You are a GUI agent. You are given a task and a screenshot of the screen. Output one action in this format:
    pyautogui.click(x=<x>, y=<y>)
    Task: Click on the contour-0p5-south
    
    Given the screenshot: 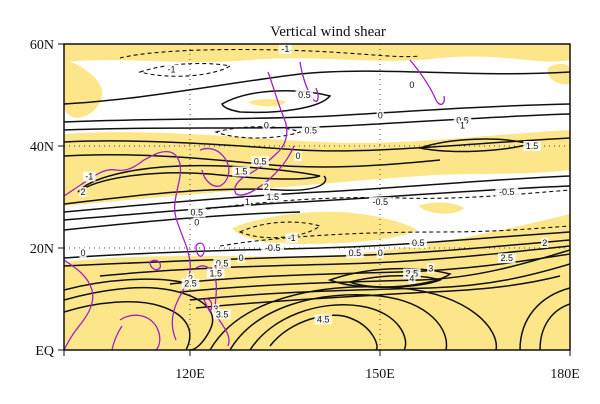 What is the action you would take?
    pyautogui.click(x=317, y=253)
    